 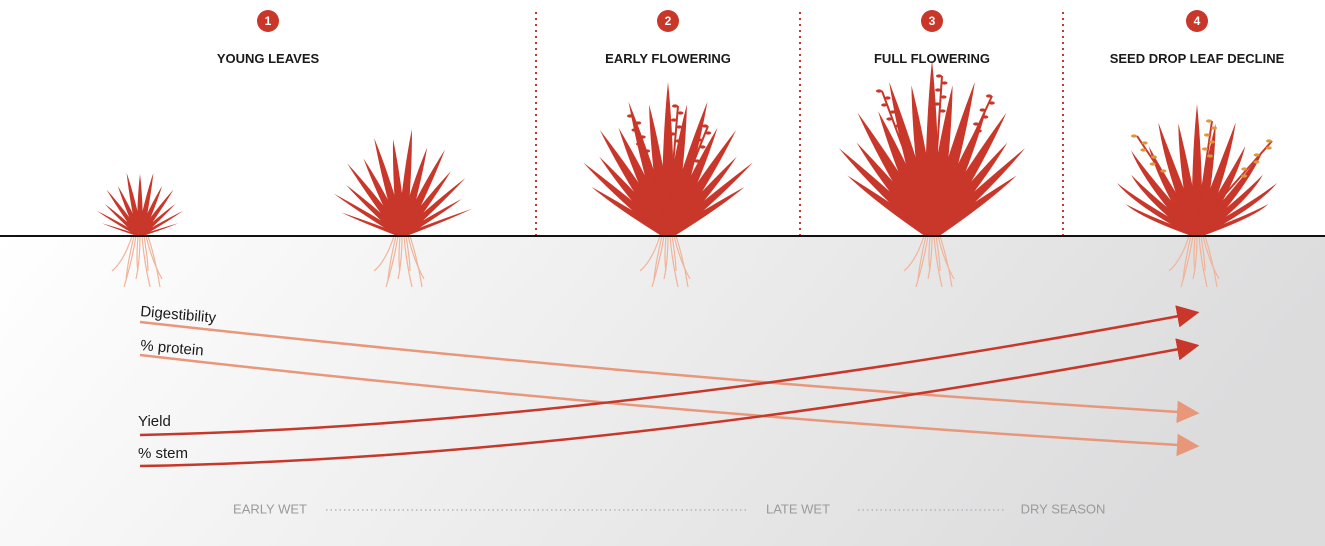 I want to click on season-label: EARLY WET, so click(x=270, y=508).